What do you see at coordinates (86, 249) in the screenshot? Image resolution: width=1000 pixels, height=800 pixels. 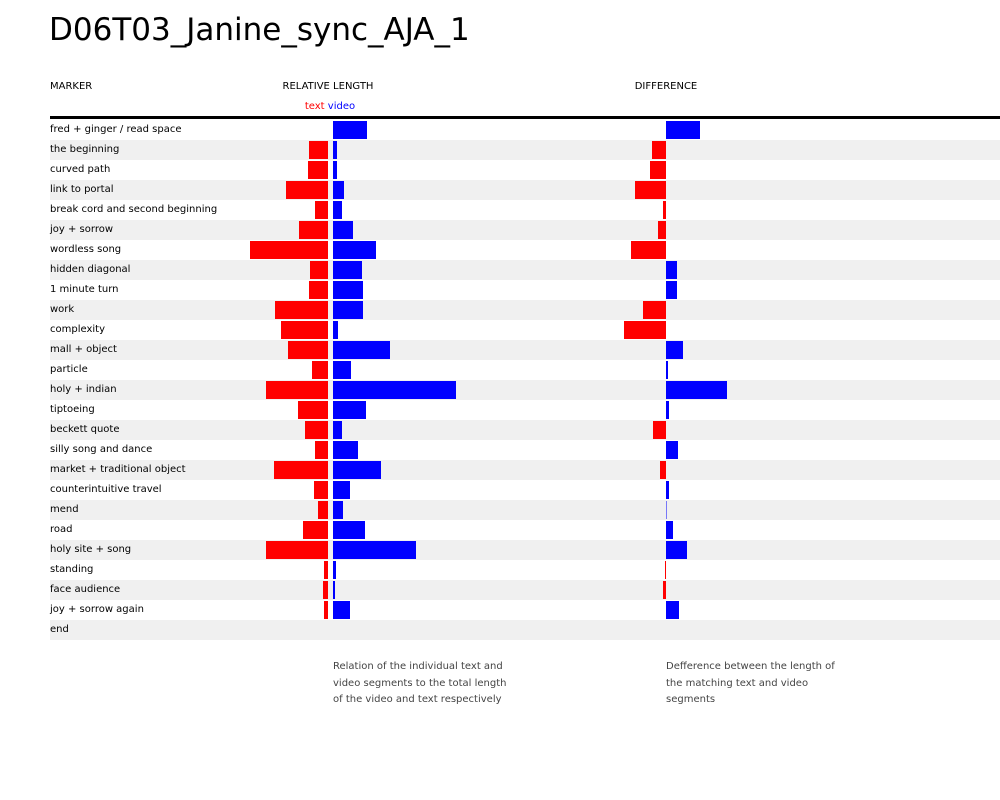 I see `marker-label: wordless song` at bounding box center [86, 249].